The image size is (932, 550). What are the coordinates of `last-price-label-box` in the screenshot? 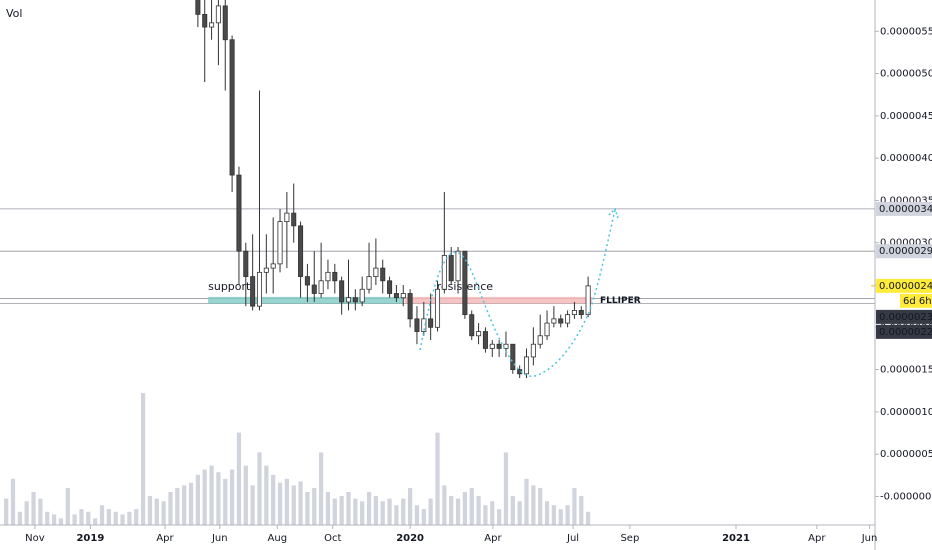 It's located at (904, 285).